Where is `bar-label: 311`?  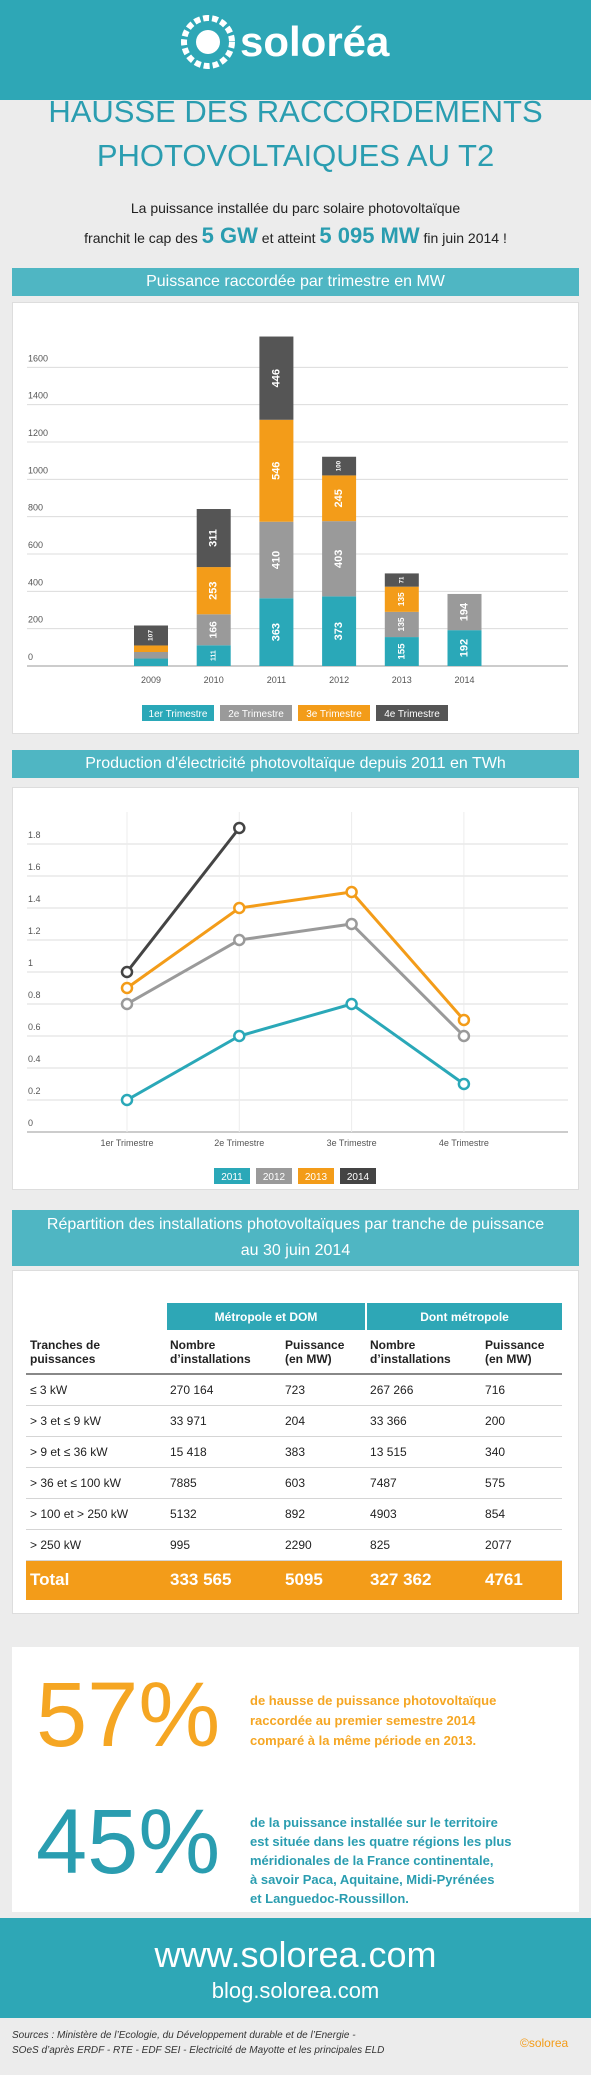 bar-label: 311 is located at coordinates (214, 538).